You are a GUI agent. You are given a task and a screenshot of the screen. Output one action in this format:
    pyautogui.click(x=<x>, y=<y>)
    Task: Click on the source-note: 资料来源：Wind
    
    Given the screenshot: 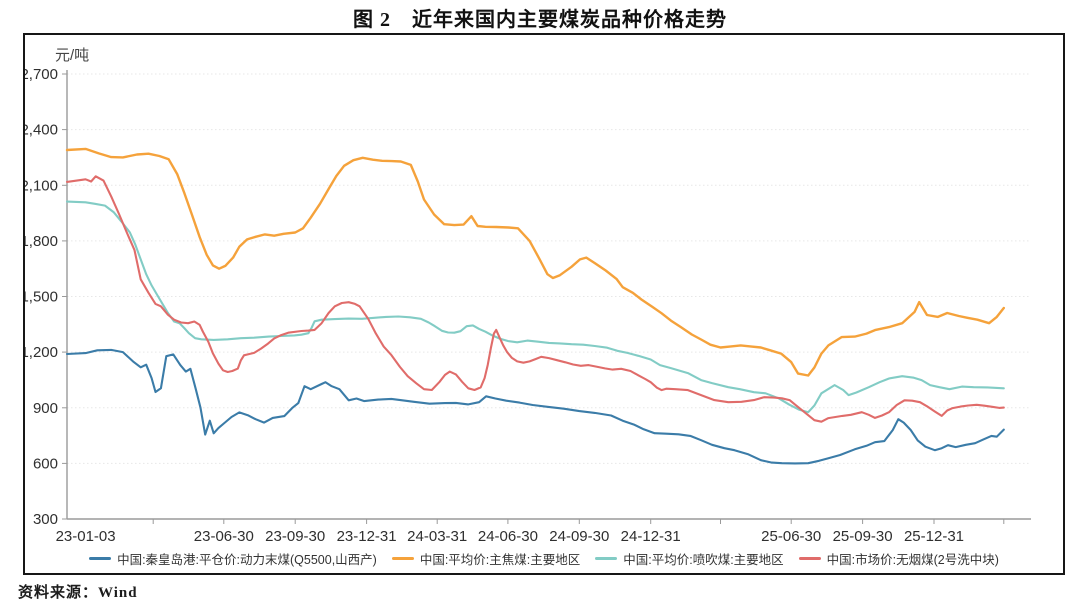 What is the action you would take?
    pyautogui.click(x=78, y=593)
    